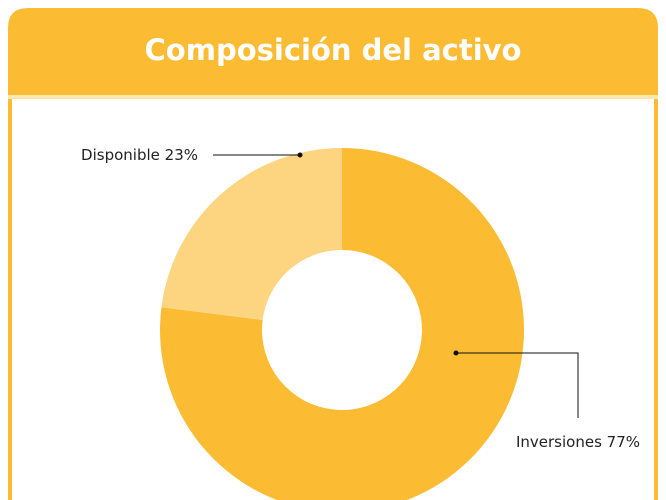 The height and width of the screenshot is (500, 666). What do you see at coordinates (333, 97) in the screenshot?
I see `header-divider` at bounding box center [333, 97].